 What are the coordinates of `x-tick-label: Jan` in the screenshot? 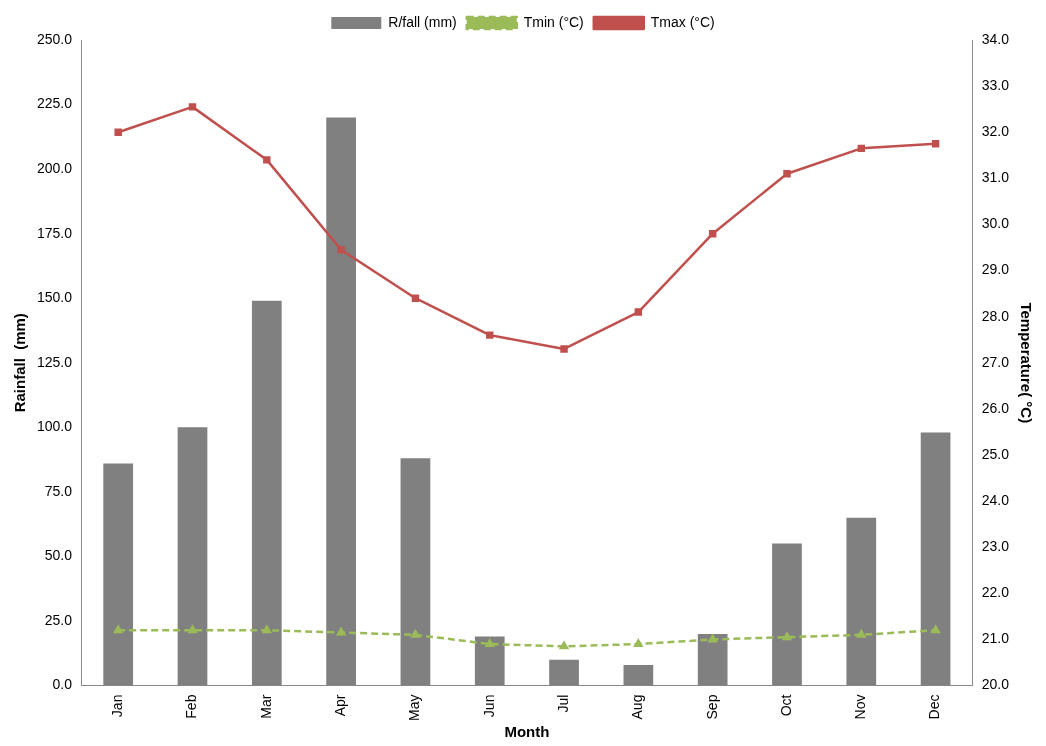 It's located at (117, 706).